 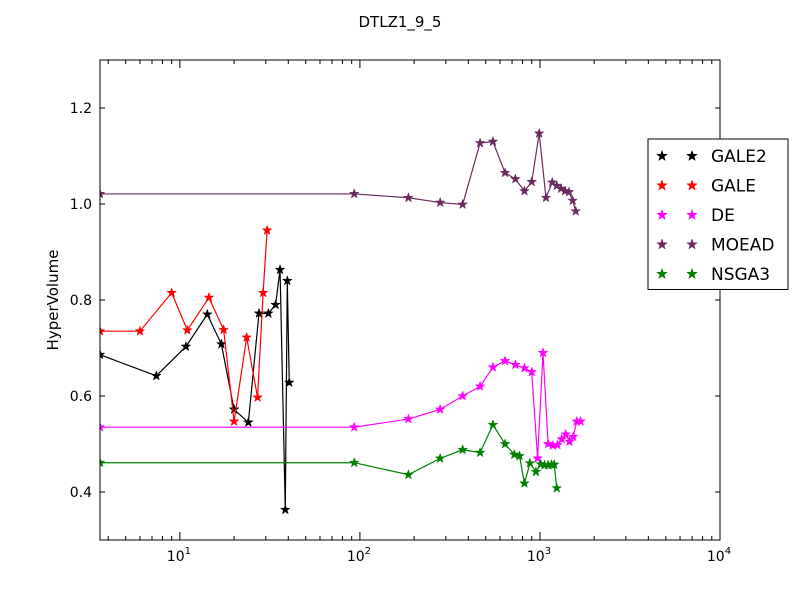 I want to click on y-tick-label: 1.2, so click(x=81, y=109).